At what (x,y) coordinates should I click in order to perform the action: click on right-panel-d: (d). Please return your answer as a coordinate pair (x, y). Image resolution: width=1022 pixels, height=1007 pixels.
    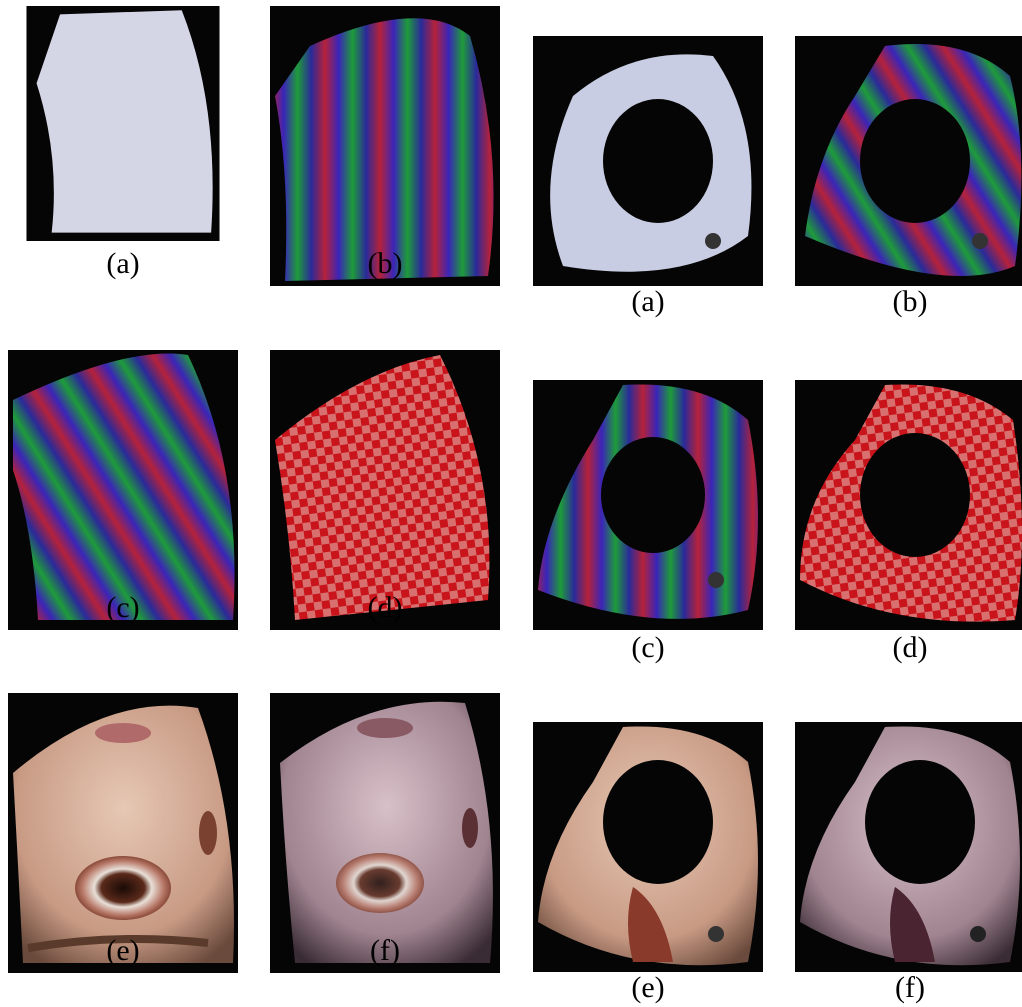
    Looking at the image, I should click on (908, 522).